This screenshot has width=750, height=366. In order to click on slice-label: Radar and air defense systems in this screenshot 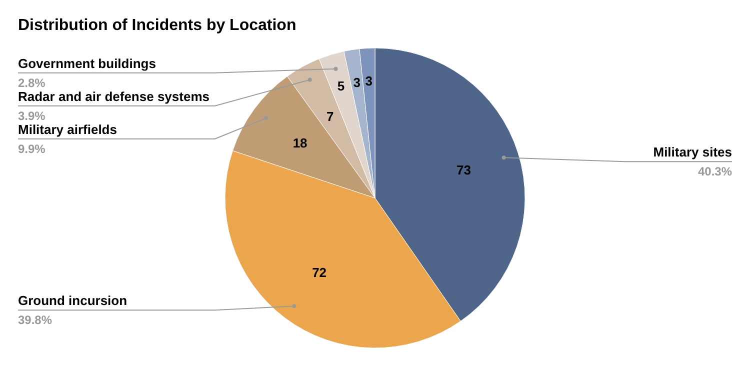, I will do `click(114, 96)`.